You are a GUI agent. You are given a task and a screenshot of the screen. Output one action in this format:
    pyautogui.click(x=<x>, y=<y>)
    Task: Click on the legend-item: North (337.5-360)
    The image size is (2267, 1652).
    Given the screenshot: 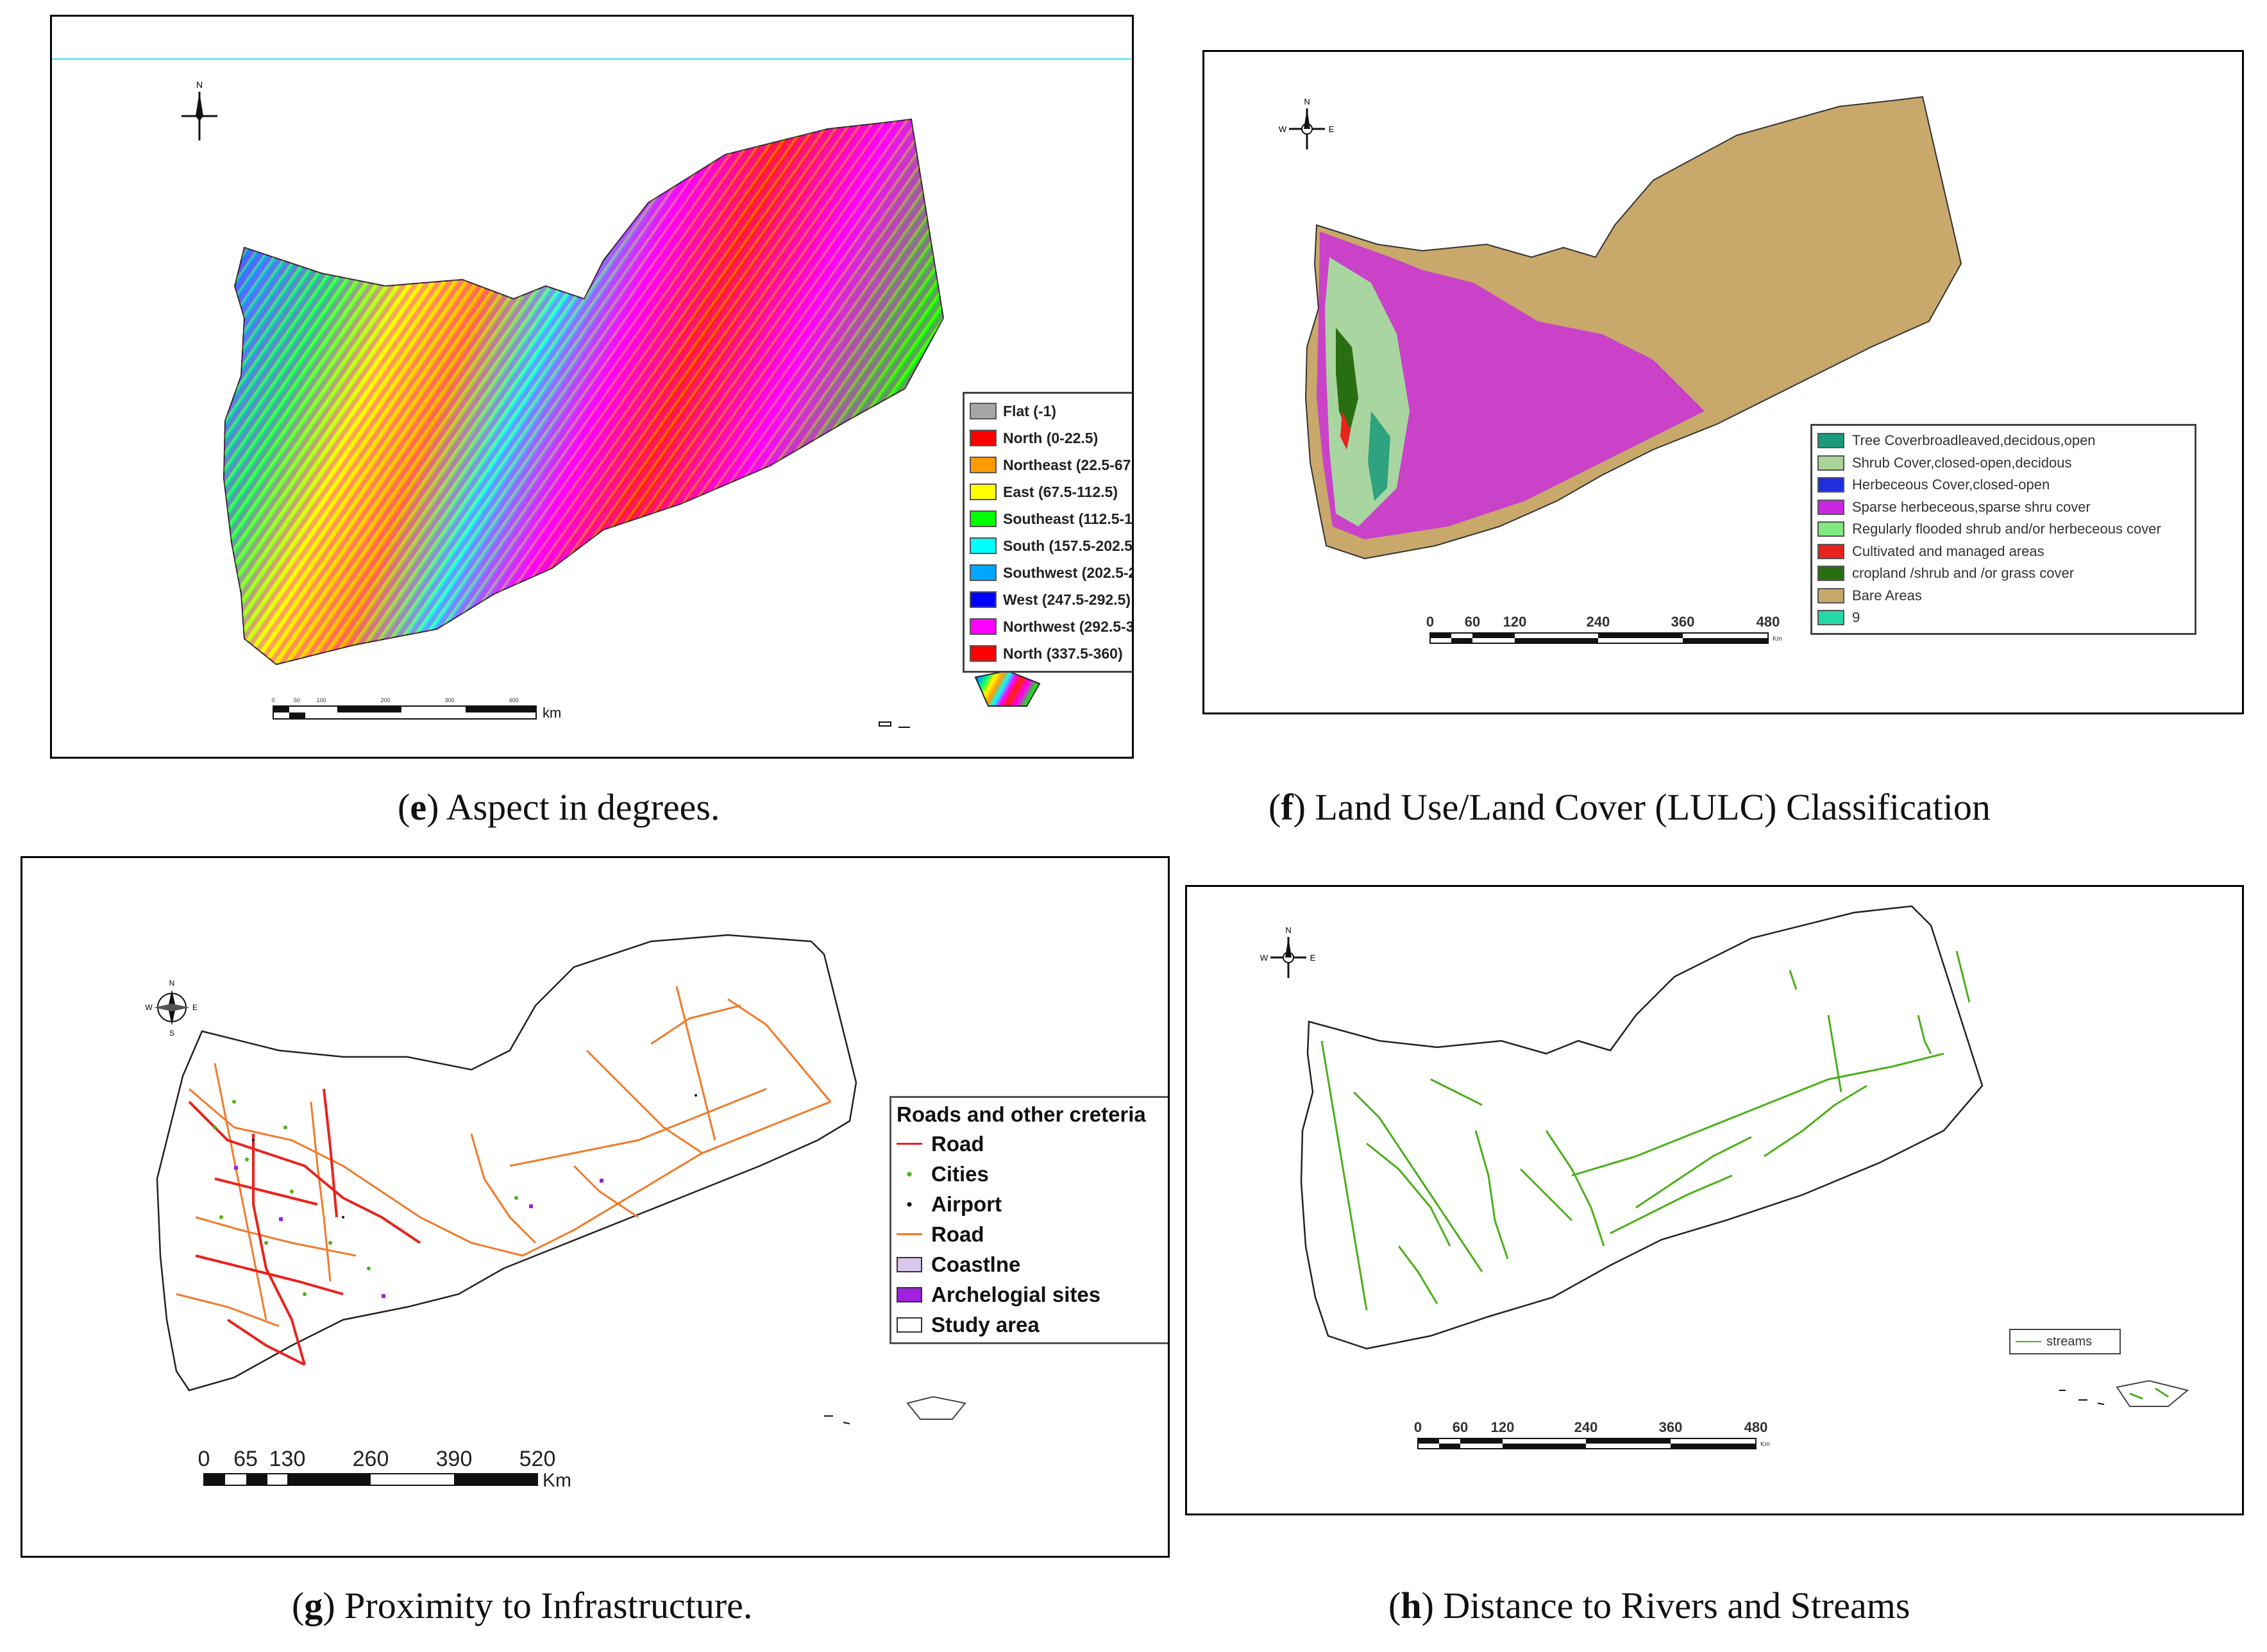 What is the action you would take?
    pyautogui.click(x=1051, y=653)
    